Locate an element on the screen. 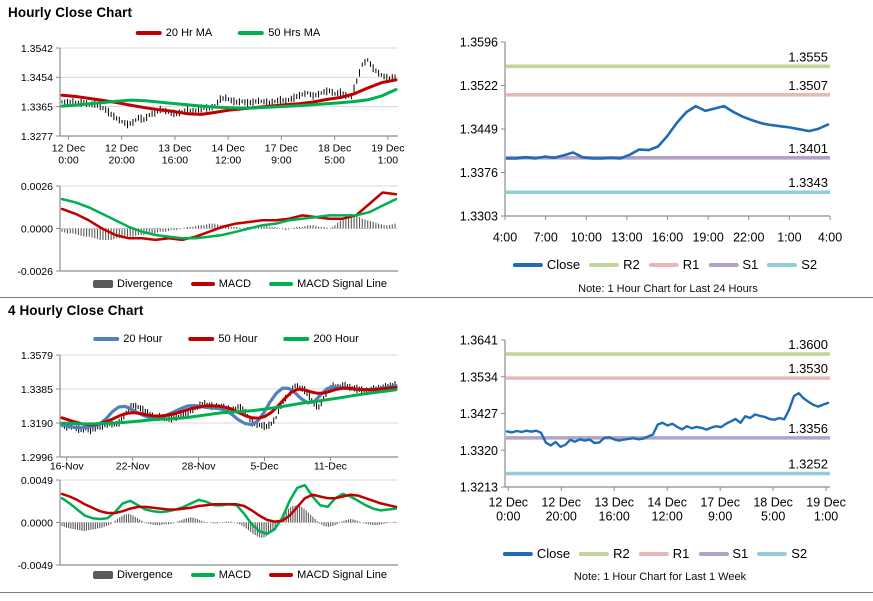  svg-text: -0.0026 is located at coordinates (35, 272).